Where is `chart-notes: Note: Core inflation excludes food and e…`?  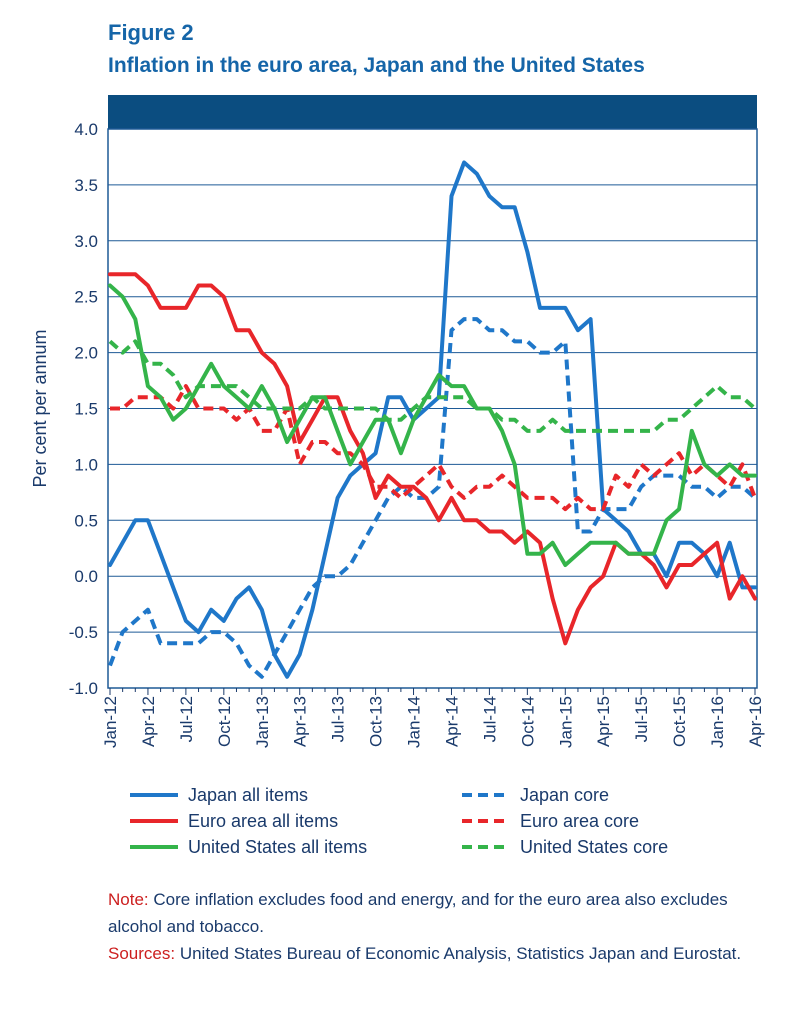 chart-notes: Note: Core inflation excludes food and e… is located at coordinates (433, 926).